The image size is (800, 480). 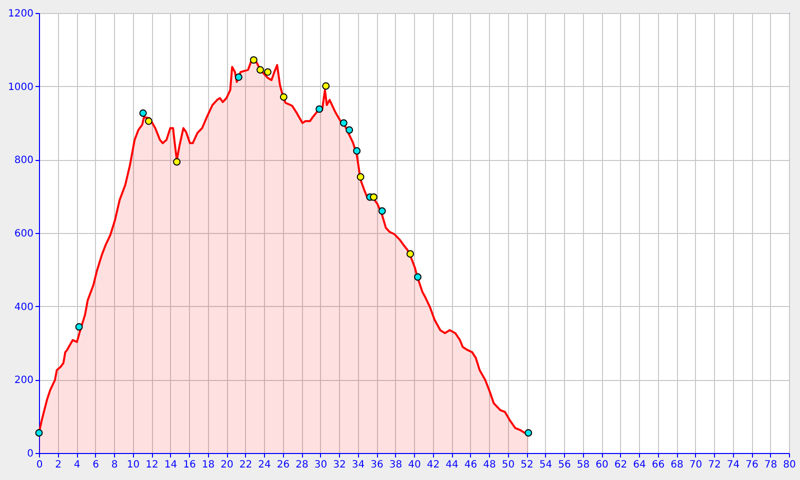 What do you see at coordinates (489, 465) in the screenshot?
I see `x-tick-label: 48` at bounding box center [489, 465].